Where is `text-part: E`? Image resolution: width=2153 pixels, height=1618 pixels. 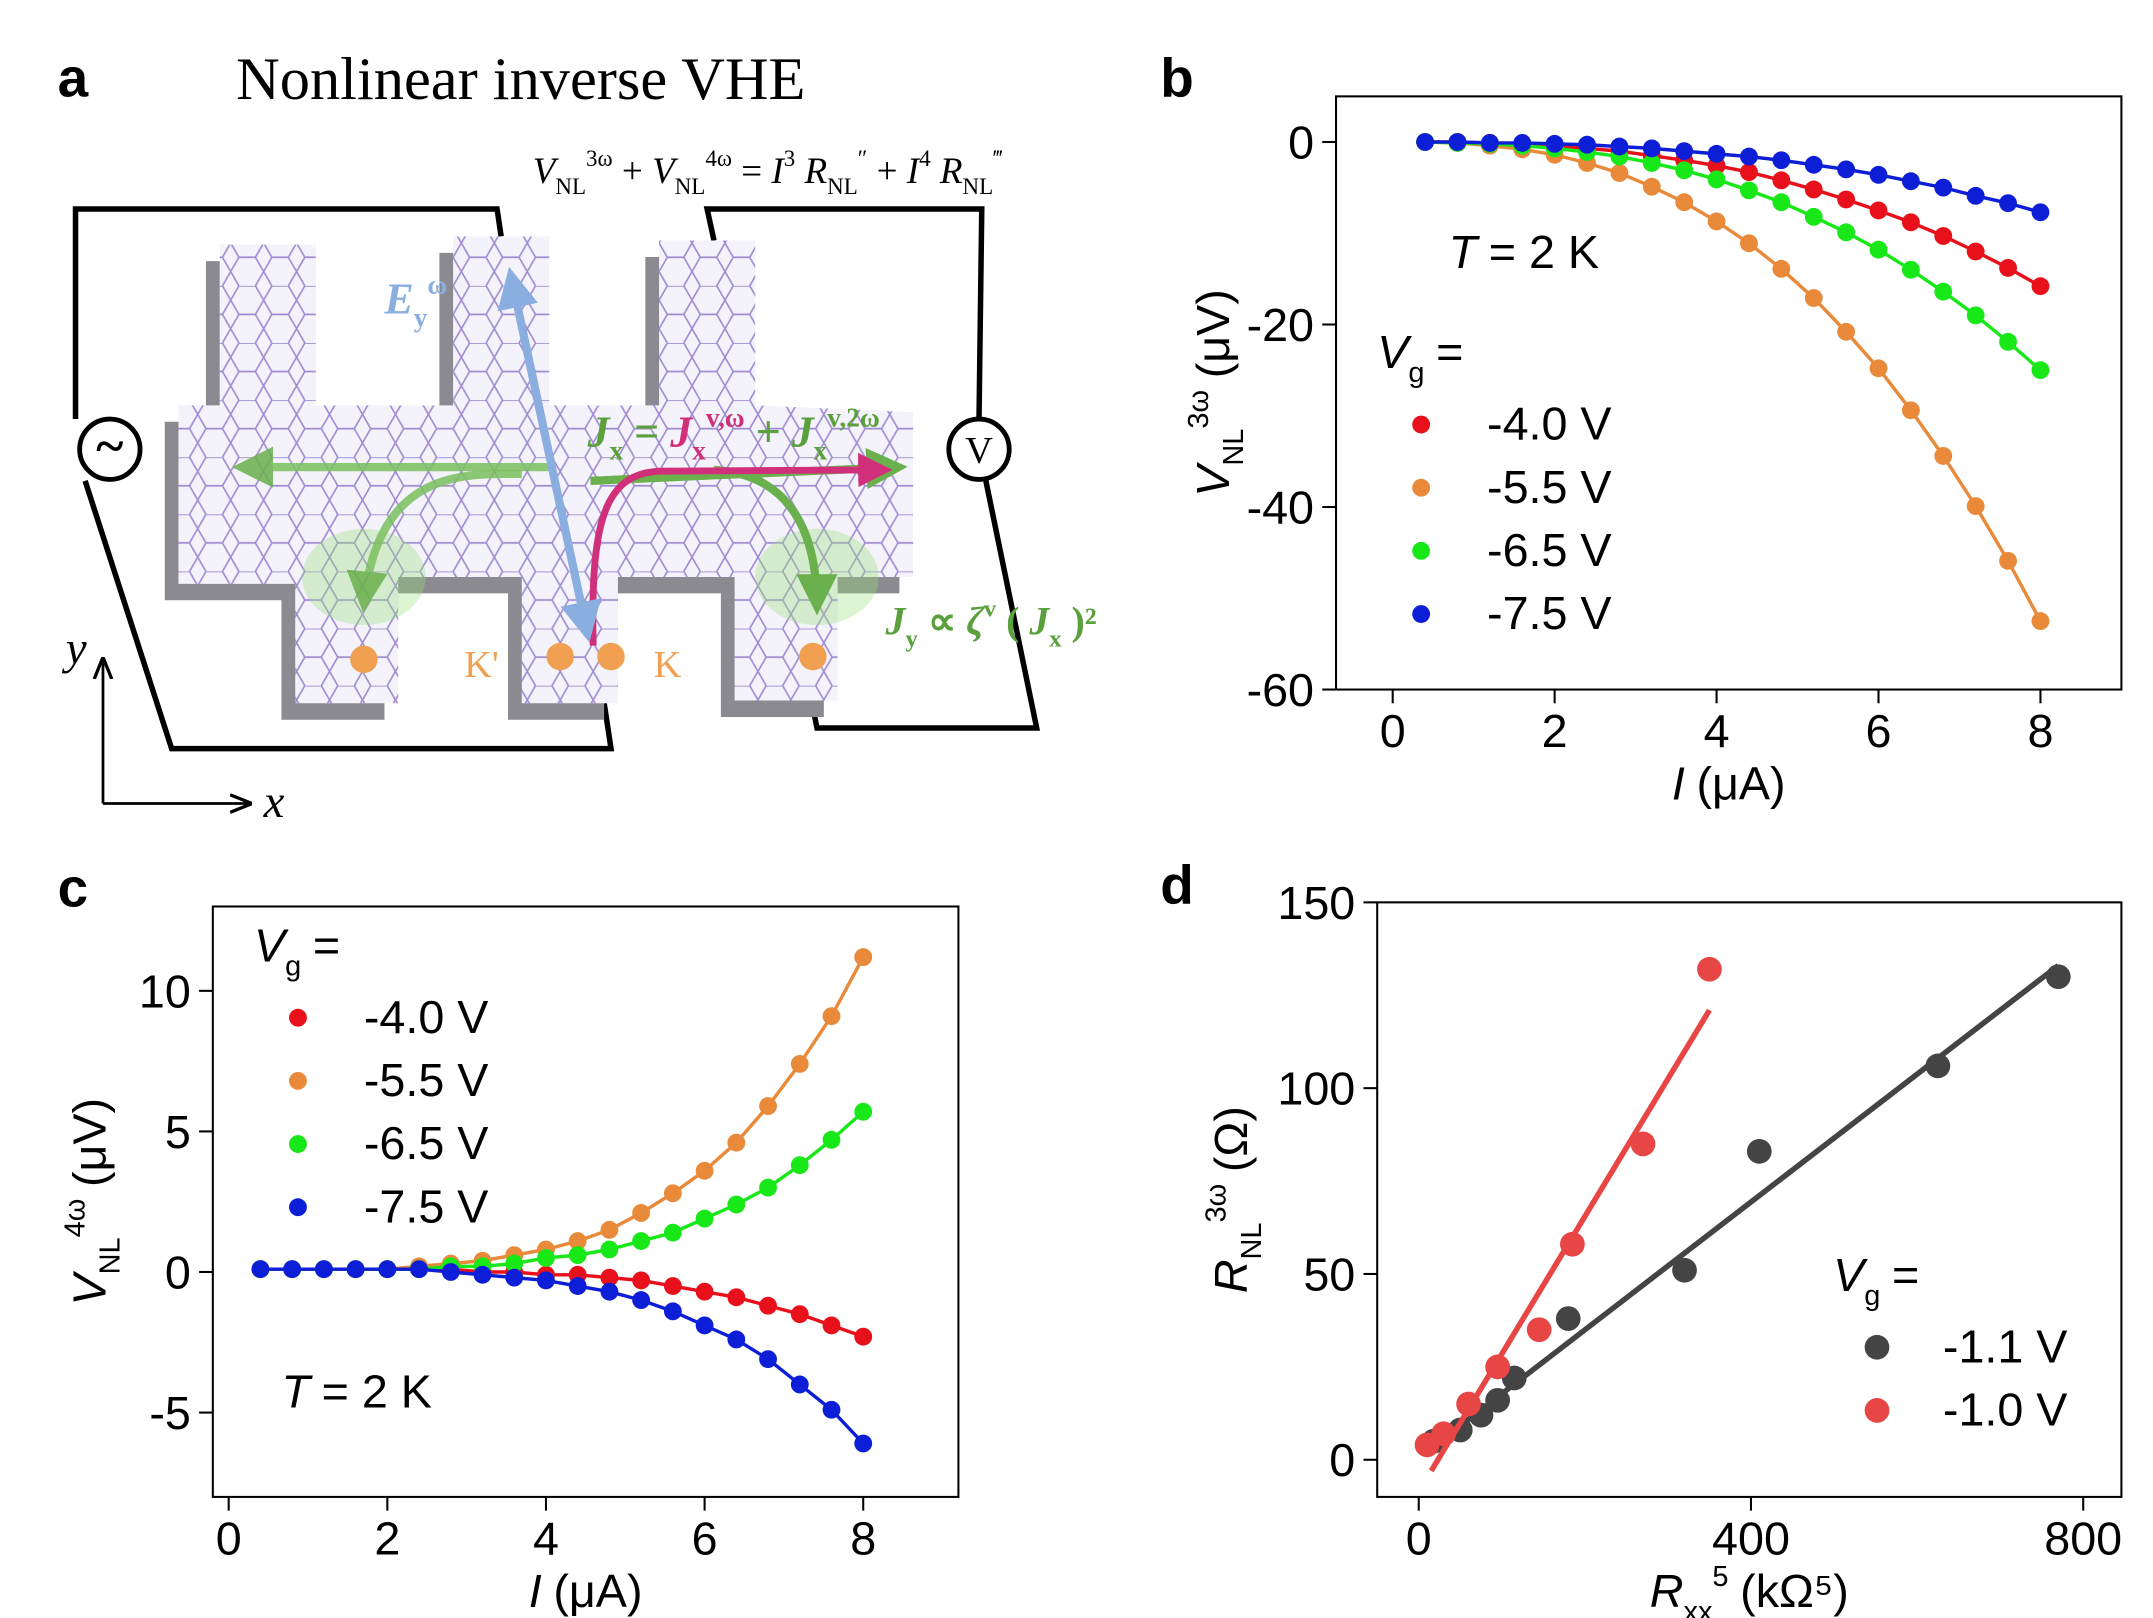 text-part: E is located at coordinates (398, 298).